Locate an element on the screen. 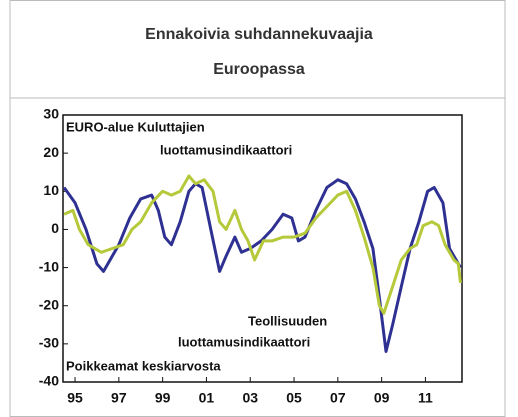  annotation: Poikkeamat keskiarvosta is located at coordinates (143, 365).